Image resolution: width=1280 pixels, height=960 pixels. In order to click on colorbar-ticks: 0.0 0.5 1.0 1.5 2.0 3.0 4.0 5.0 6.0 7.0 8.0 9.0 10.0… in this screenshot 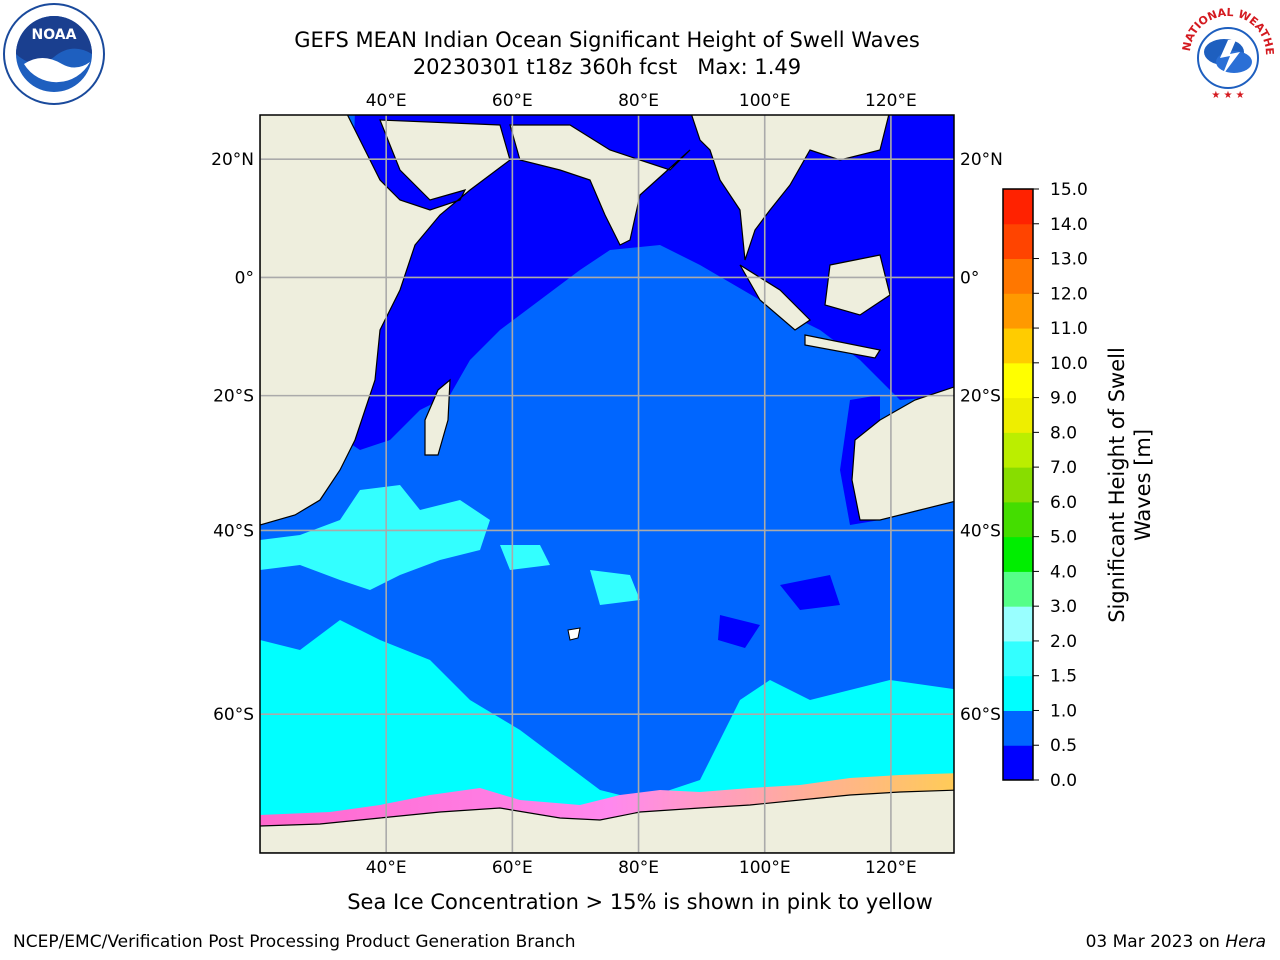, I will do `click(1060, 485)`.